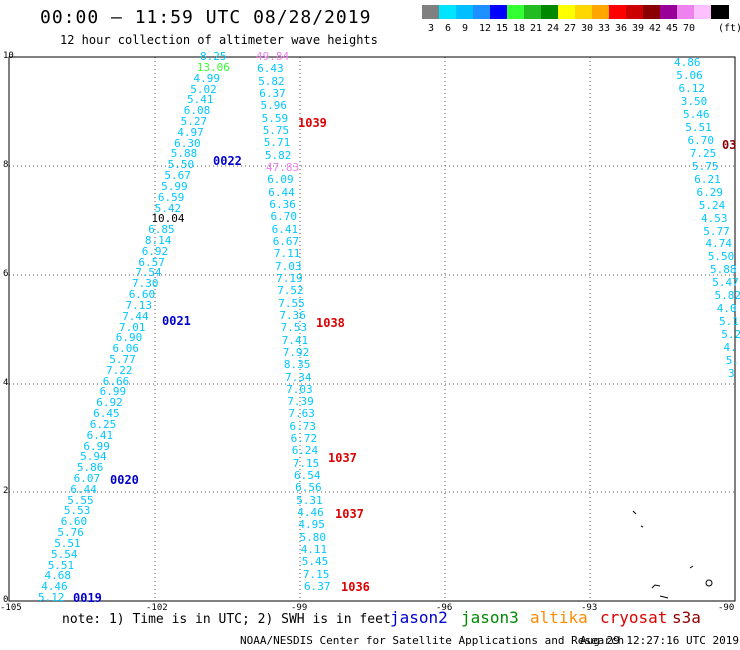  I want to click on wave-height-value: 4.74, so click(719, 244).